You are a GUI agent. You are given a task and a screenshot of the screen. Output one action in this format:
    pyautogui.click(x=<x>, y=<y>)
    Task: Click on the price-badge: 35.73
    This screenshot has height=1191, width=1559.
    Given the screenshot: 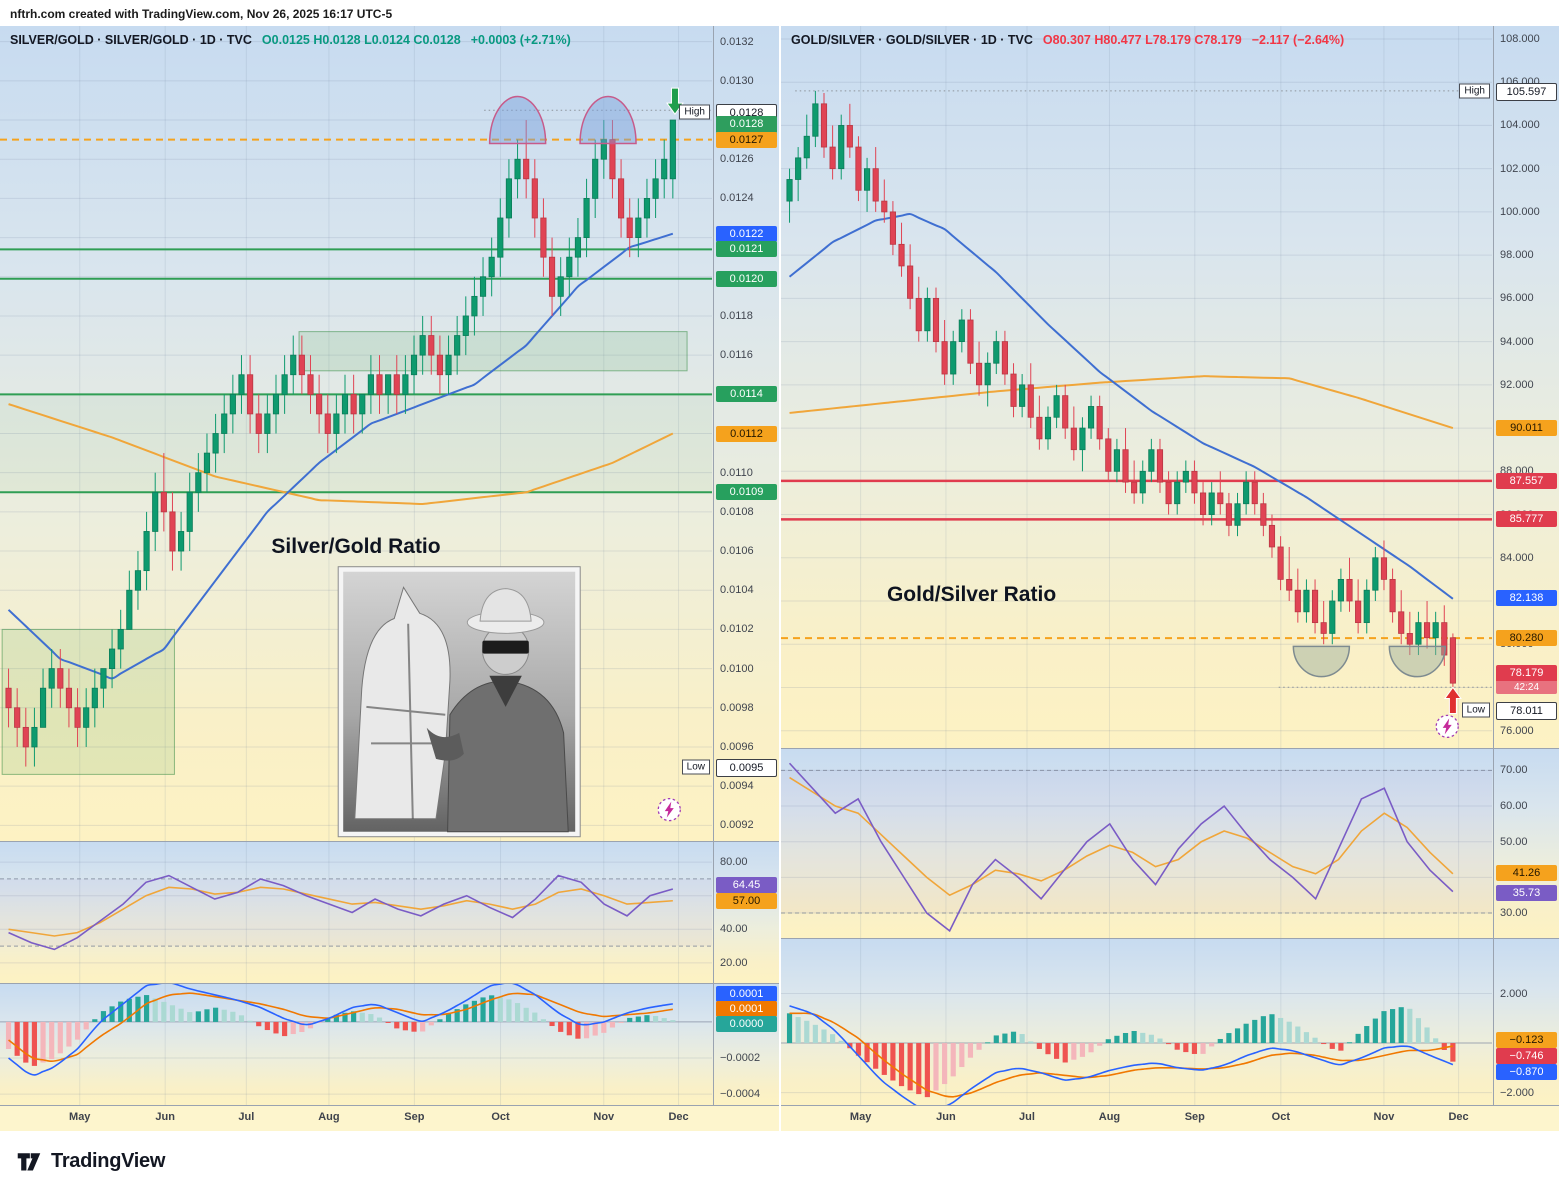 What is the action you would take?
    pyautogui.click(x=1526, y=892)
    